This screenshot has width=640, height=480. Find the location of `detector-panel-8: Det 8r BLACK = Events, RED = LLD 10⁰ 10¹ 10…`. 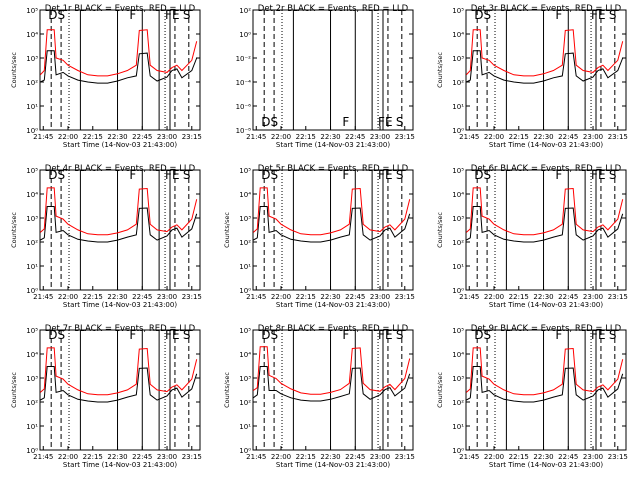

detector-panel-8: Det 8r BLACK = Events, RED = LLD 10⁰ 10¹ 10… is located at coordinates (319, 396).